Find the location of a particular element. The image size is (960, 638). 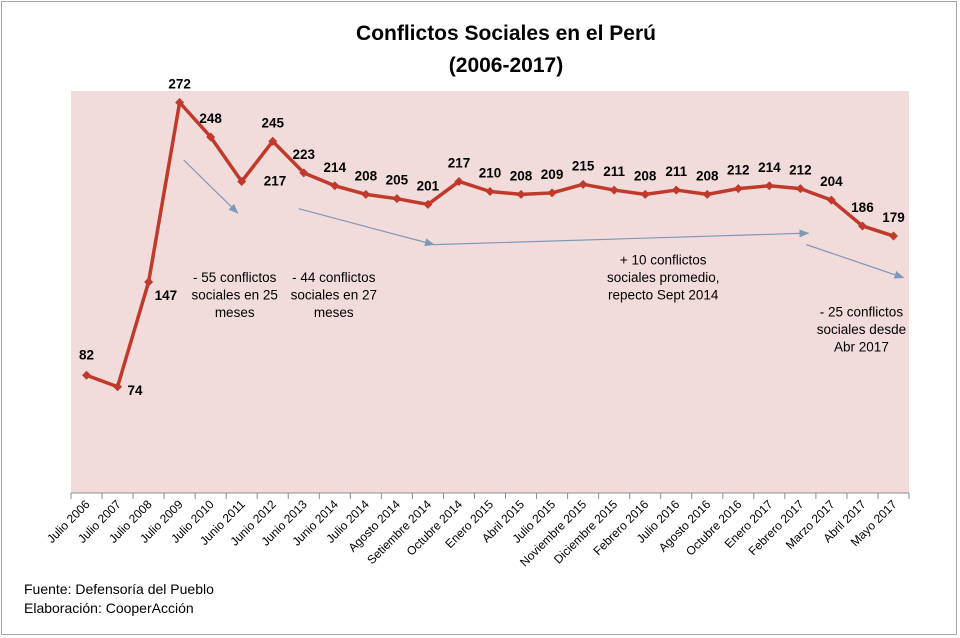

annotation-line: sociales en 25 is located at coordinates (235, 294).